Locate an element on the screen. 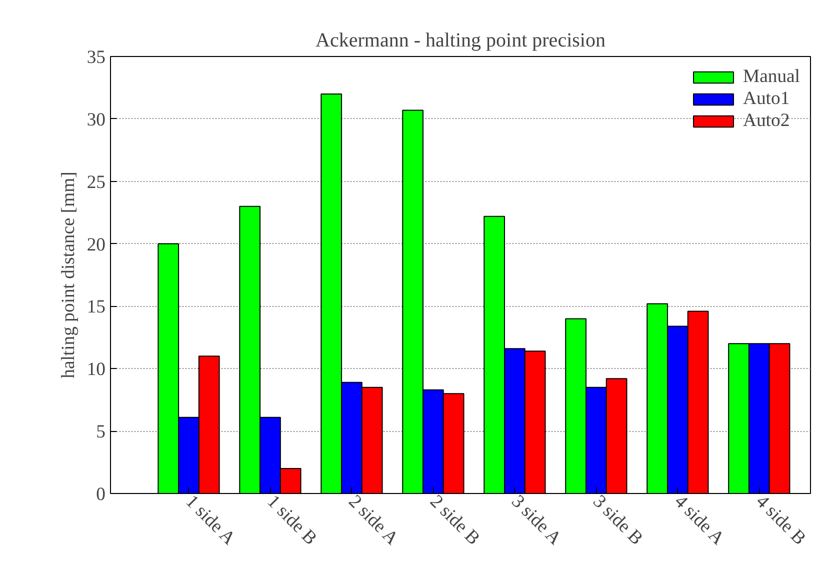 Image resolution: width=840 pixels, height=578 pixels. y-tick-label: 10 is located at coordinates (96, 369).